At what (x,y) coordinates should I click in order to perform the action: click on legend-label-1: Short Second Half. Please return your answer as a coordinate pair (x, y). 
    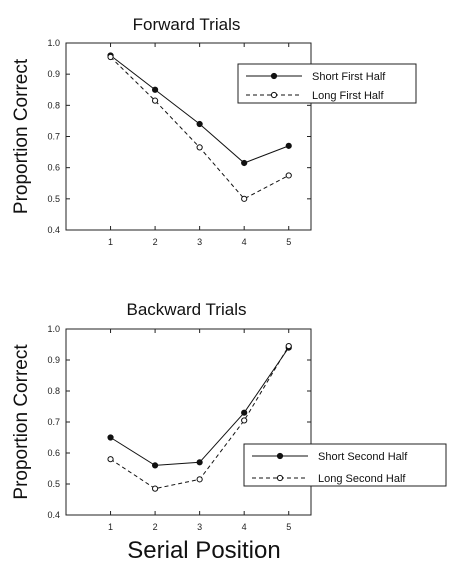
    Looking at the image, I should click on (363, 457).